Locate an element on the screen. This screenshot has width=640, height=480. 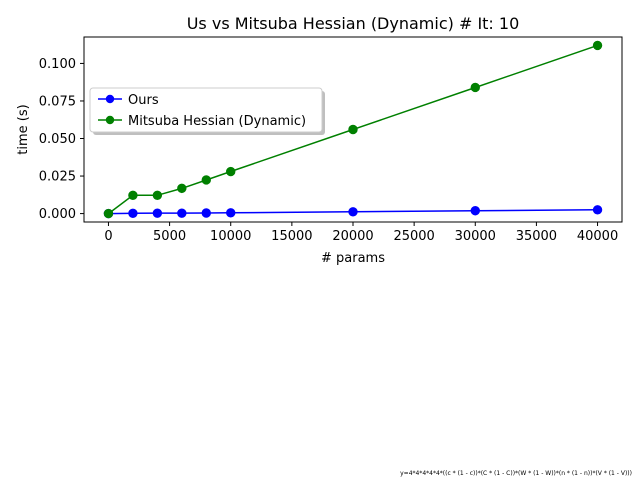
x-tick-label: 40000 is located at coordinates (597, 236).